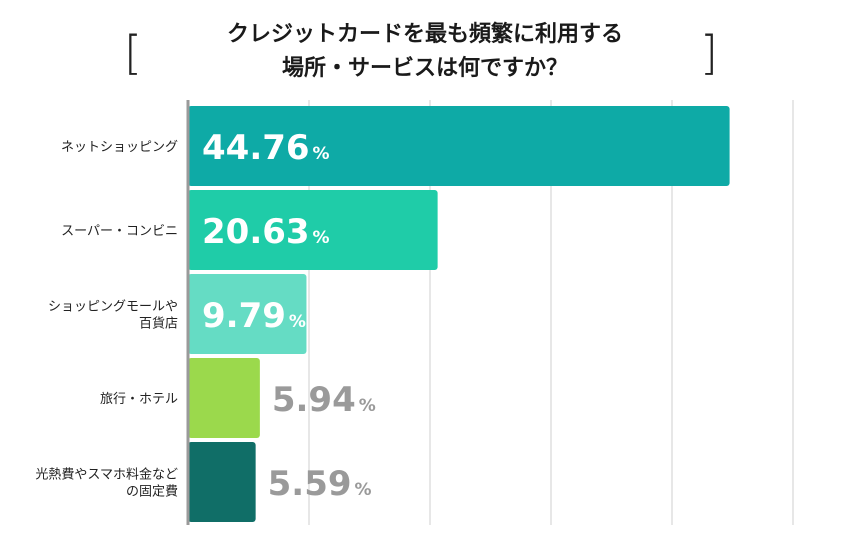 The height and width of the screenshot is (560, 850). What do you see at coordinates (133, 53) in the screenshot?
I see `title-bracket-left: [` at bounding box center [133, 53].